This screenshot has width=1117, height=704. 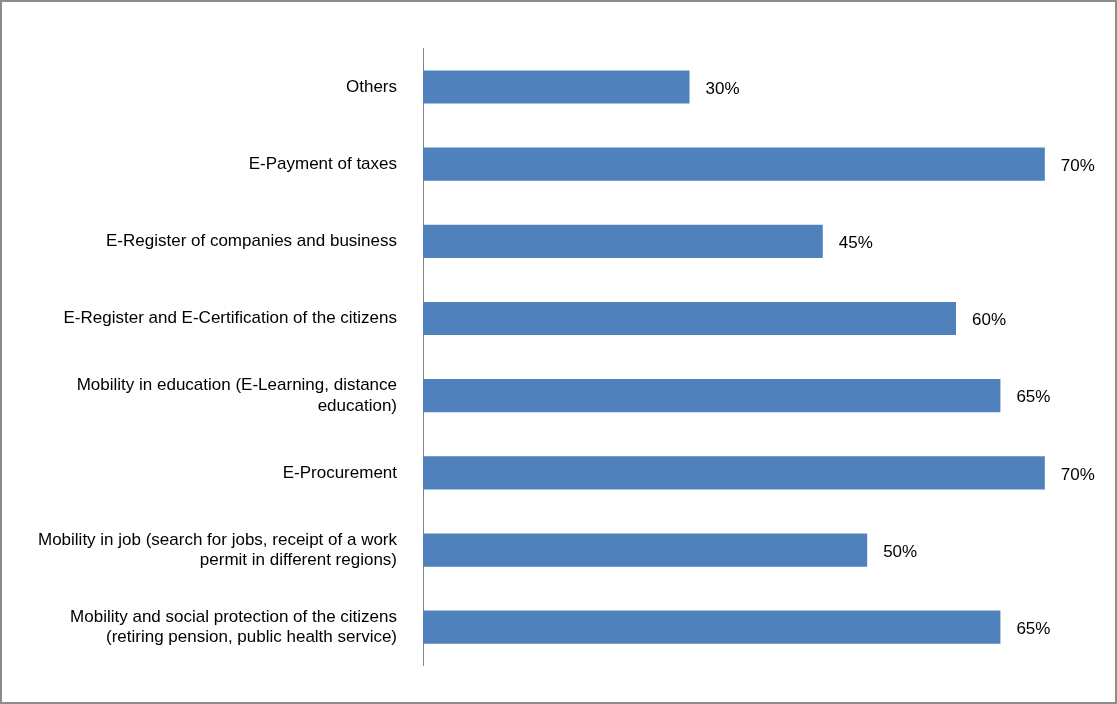 I want to click on y-tick-label: E-Register of companies and business, so click(x=251, y=241).